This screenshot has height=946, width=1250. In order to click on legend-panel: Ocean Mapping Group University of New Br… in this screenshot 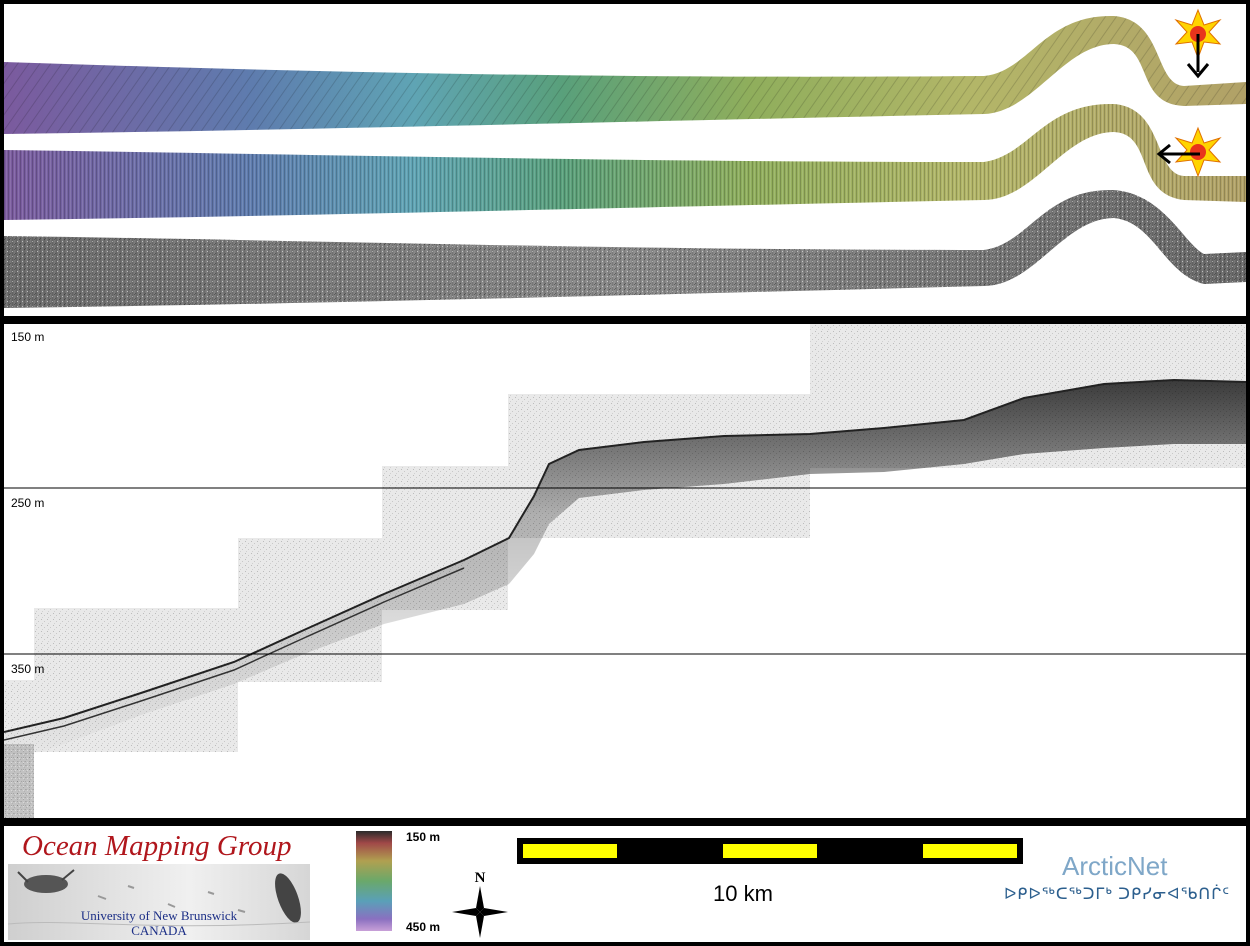, I will do `click(625, 884)`.